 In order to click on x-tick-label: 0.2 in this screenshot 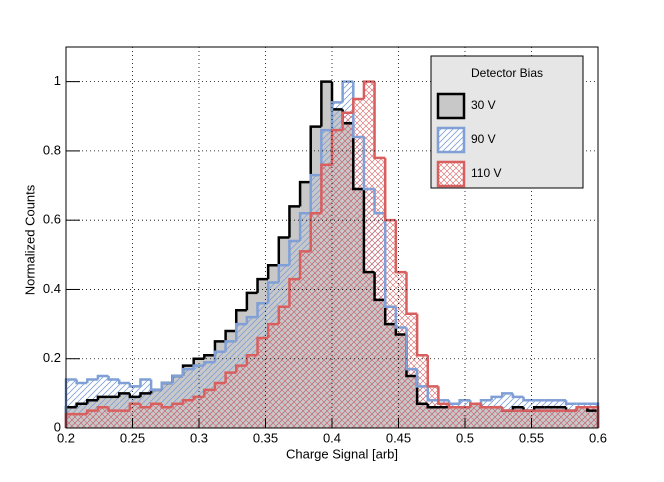, I will do `click(66, 437)`.